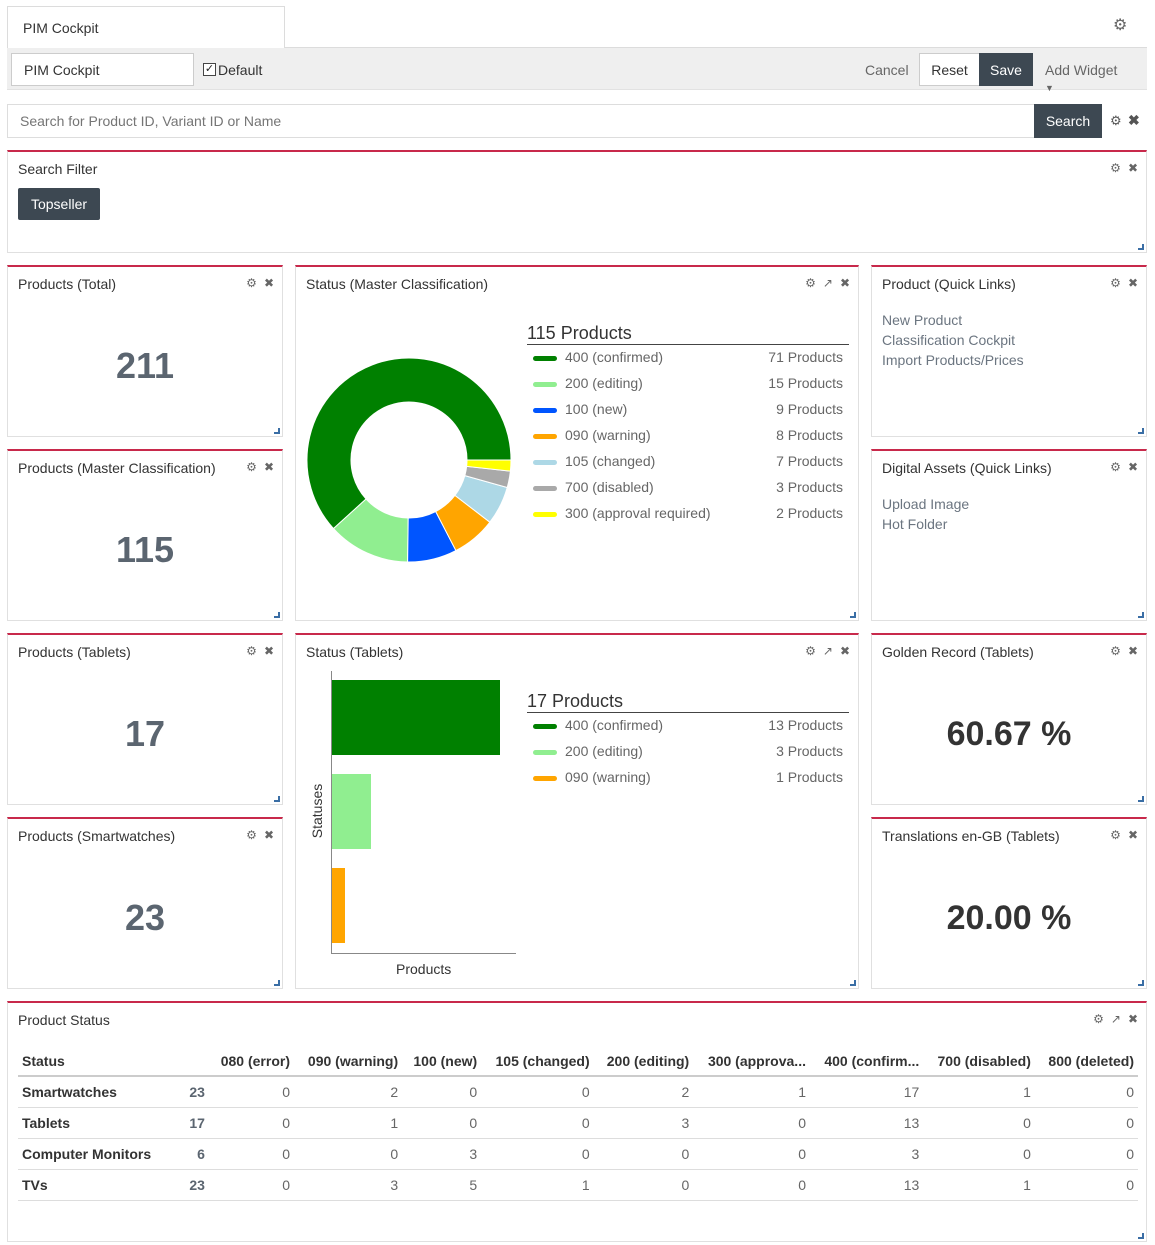  Describe the element at coordinates (102, 69) in the screenshot. I see `dashboard-name-input` at that location.